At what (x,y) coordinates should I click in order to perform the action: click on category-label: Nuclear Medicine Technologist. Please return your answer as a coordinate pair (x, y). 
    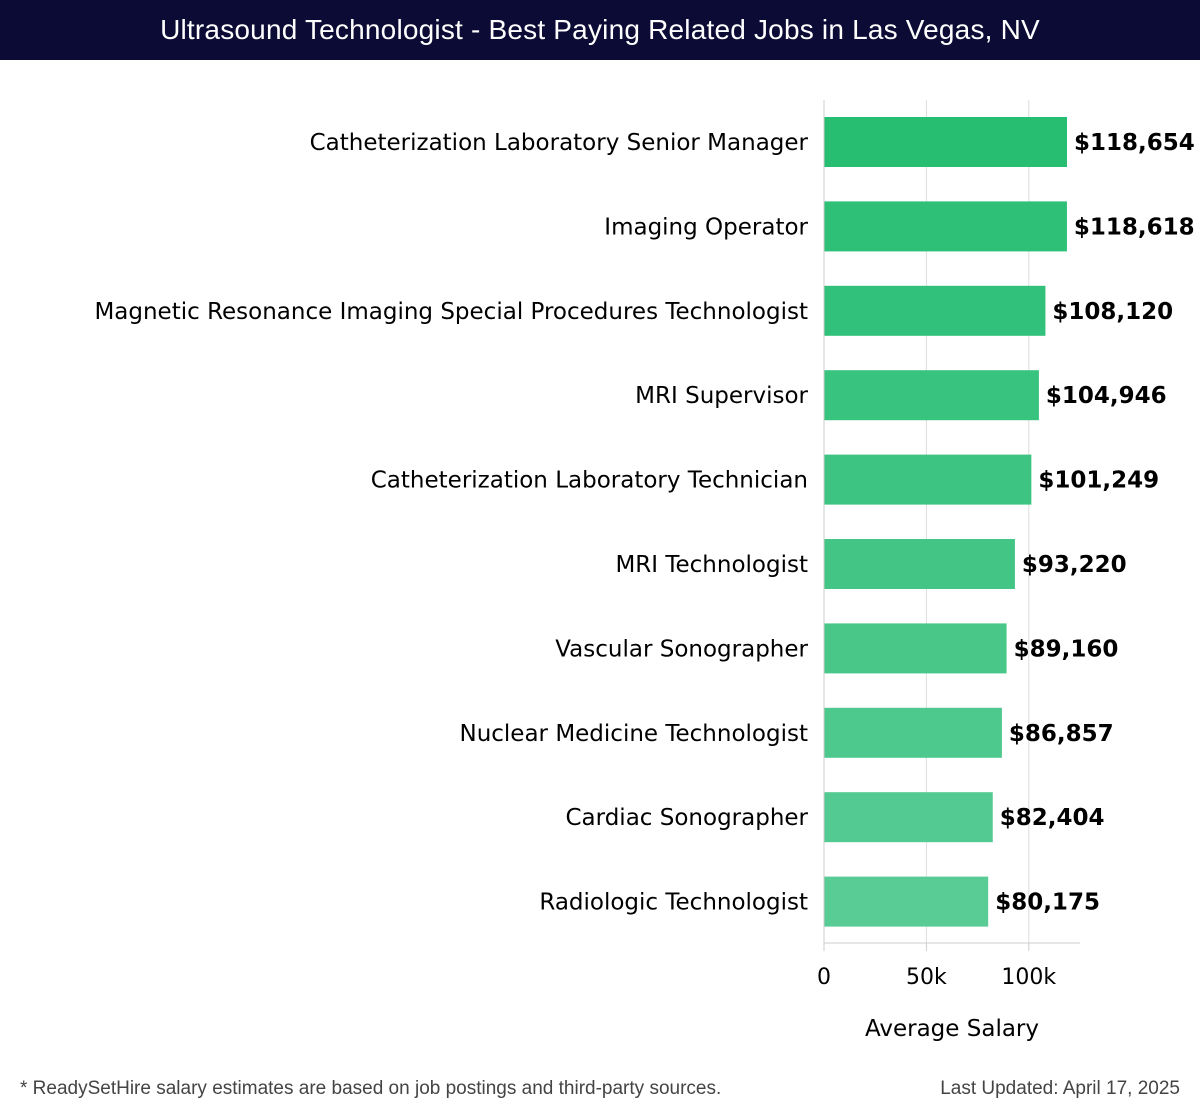
    Looking at the image, I should click on (633, 734).